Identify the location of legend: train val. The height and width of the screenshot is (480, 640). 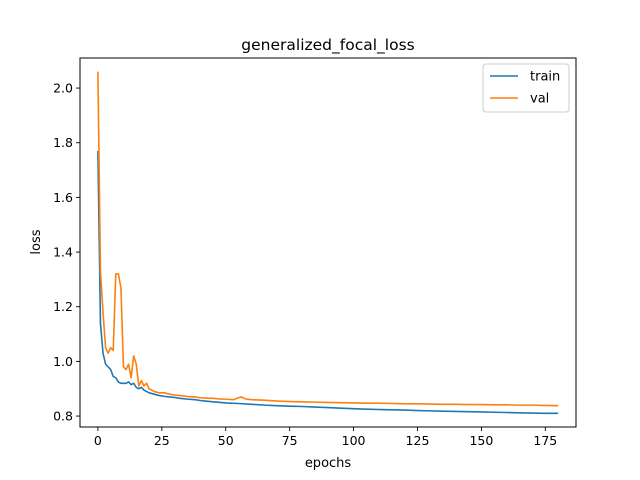
(526, 88).